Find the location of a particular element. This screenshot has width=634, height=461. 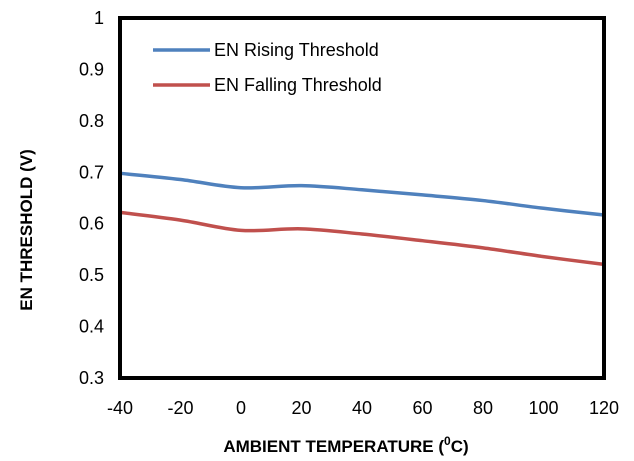

x-axis-title: AMBIENT TEMPERATURE (0C) is located at coordinates (345, 445).